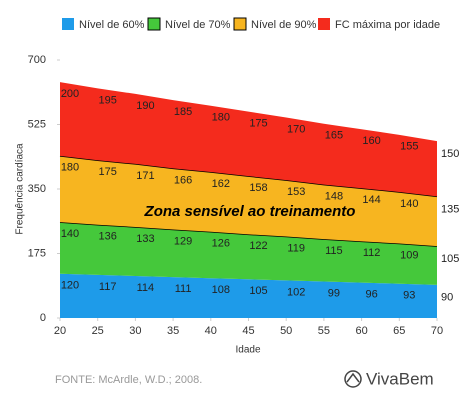  I want to click on data-label: 112, so click(372, 253).